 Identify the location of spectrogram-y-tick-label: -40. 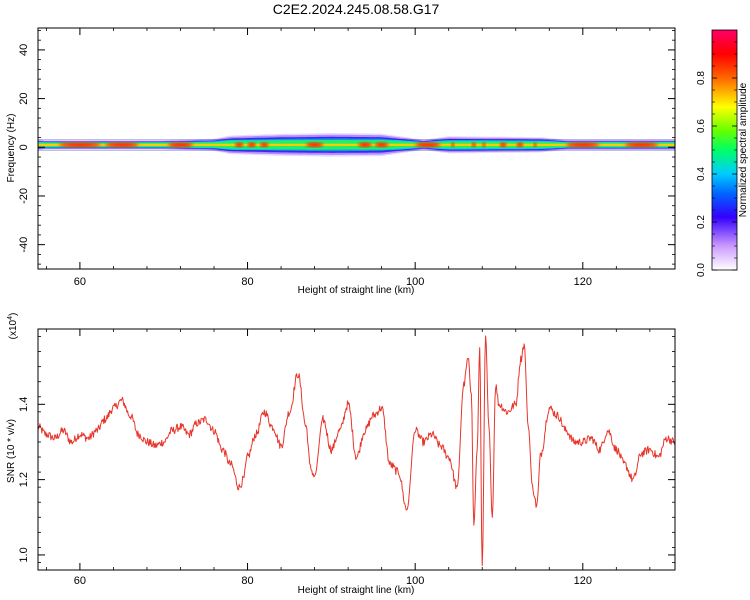
(24, 245).